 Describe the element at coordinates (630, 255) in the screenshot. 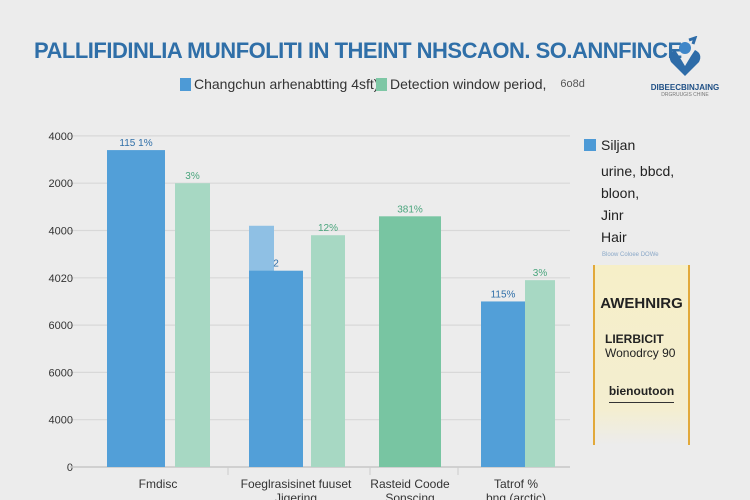

I see `side-legend-faint: Bloow Coloee DOWe` at that location.